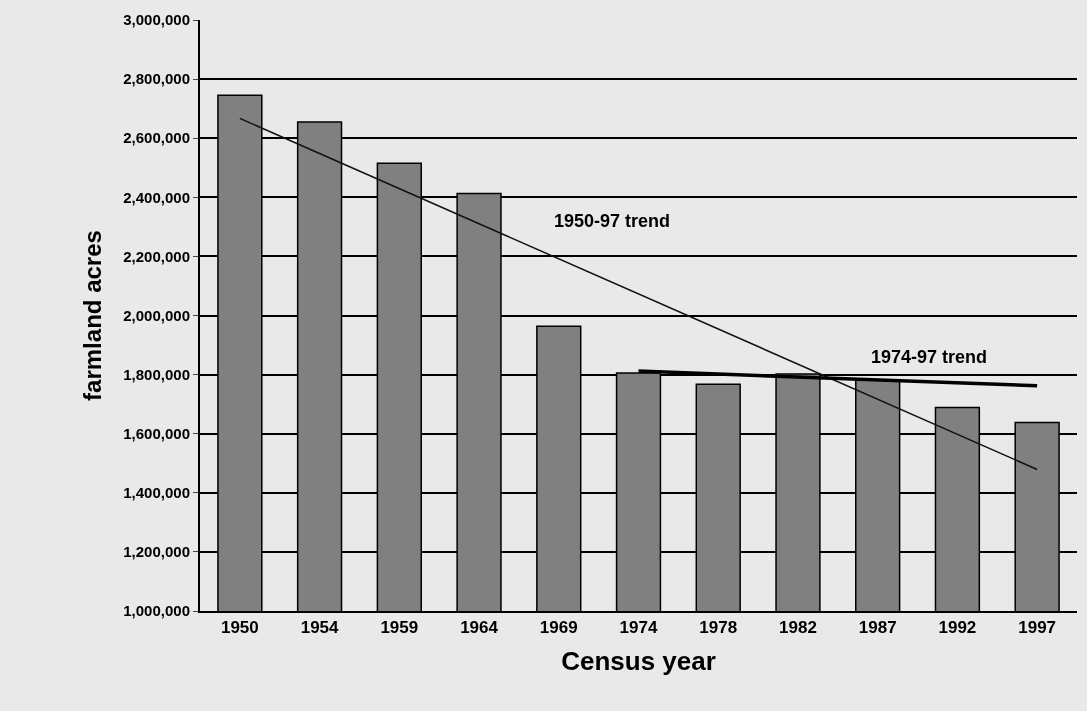  What do you see at coordinates (156, 493) in the screenshot?
I see `y-tick-label: 1,400,000` at bounding box center [156, 493].